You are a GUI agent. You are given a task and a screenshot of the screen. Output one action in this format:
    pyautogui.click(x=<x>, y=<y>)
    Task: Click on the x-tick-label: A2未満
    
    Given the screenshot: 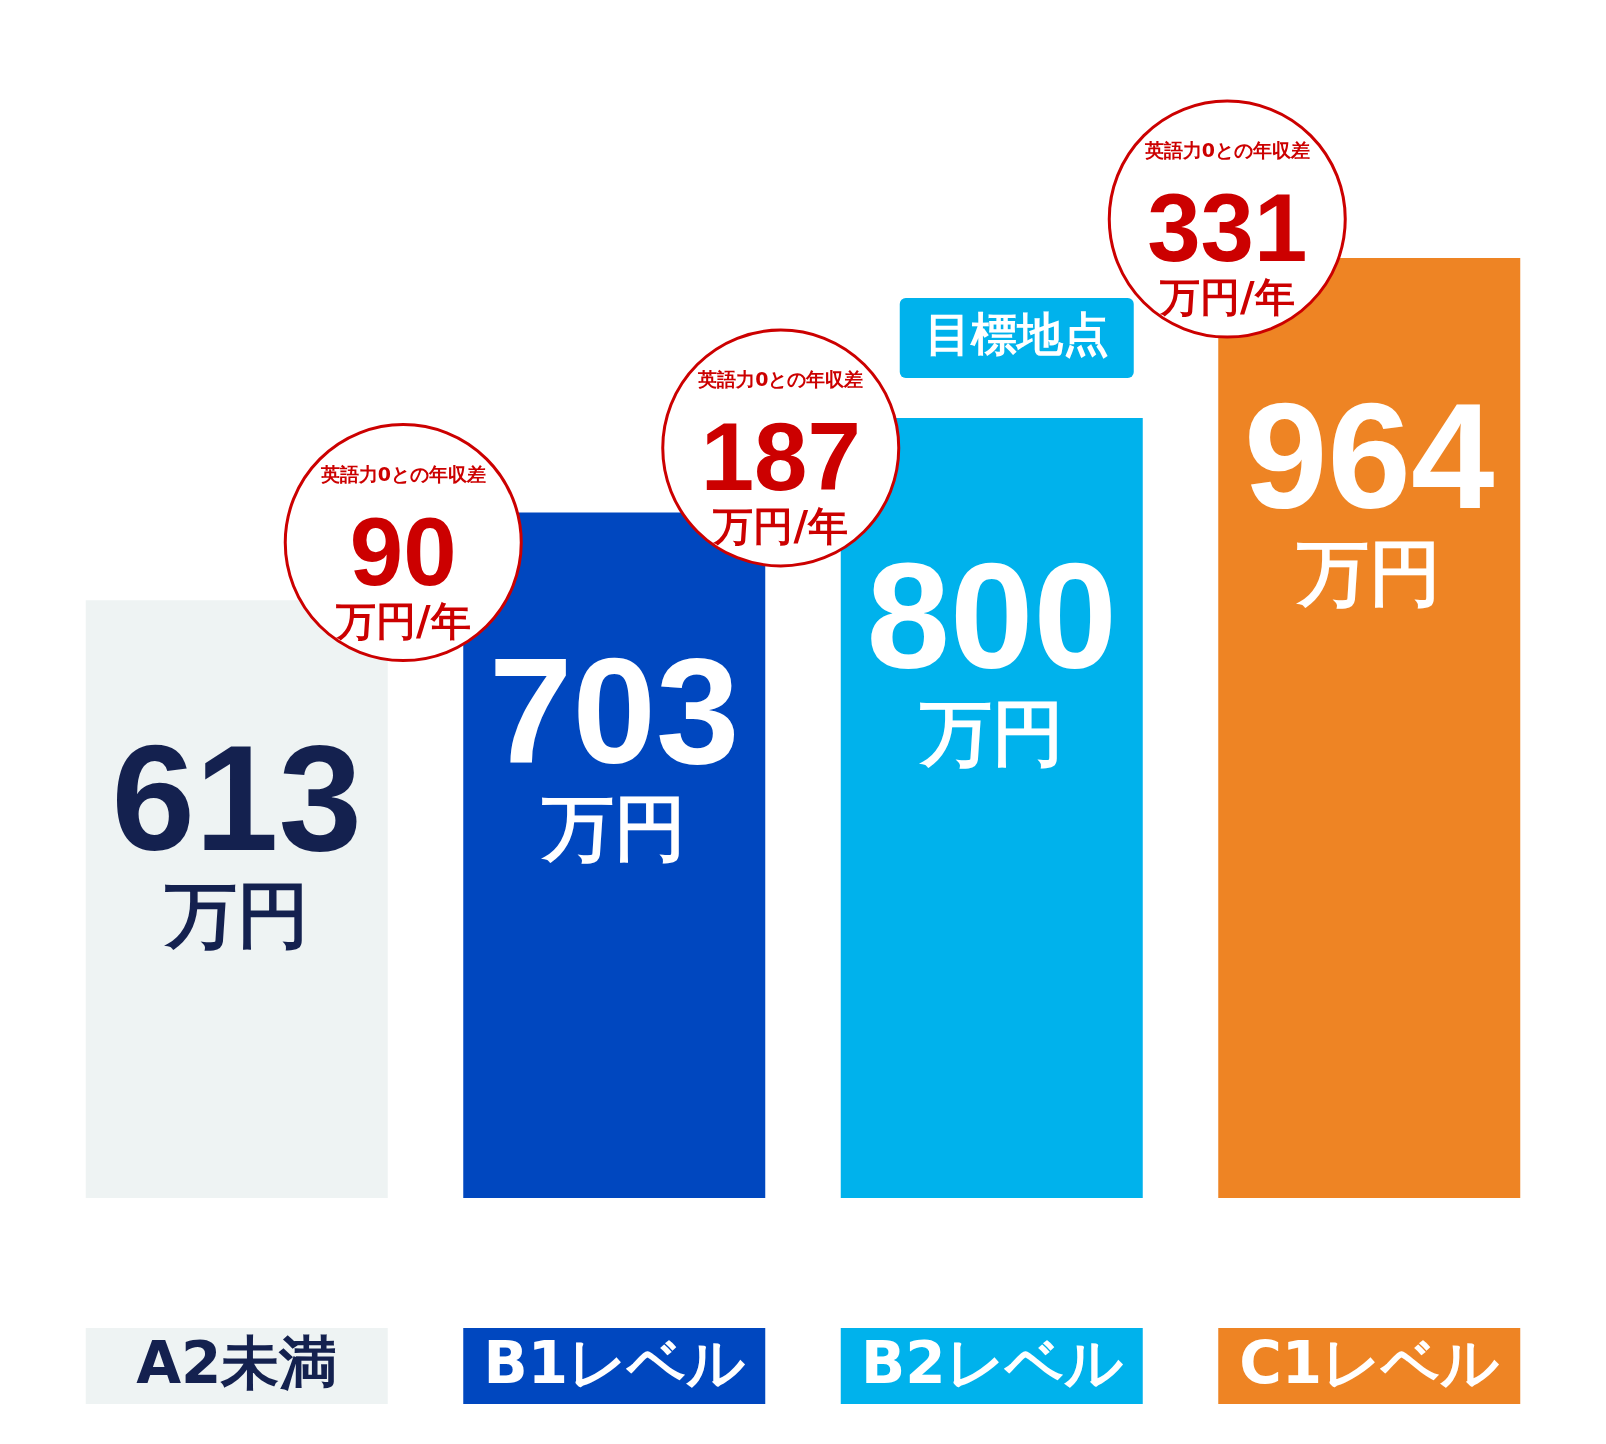 What is the action you would take?
    pyautogui.click(x=237, y=1363)
    